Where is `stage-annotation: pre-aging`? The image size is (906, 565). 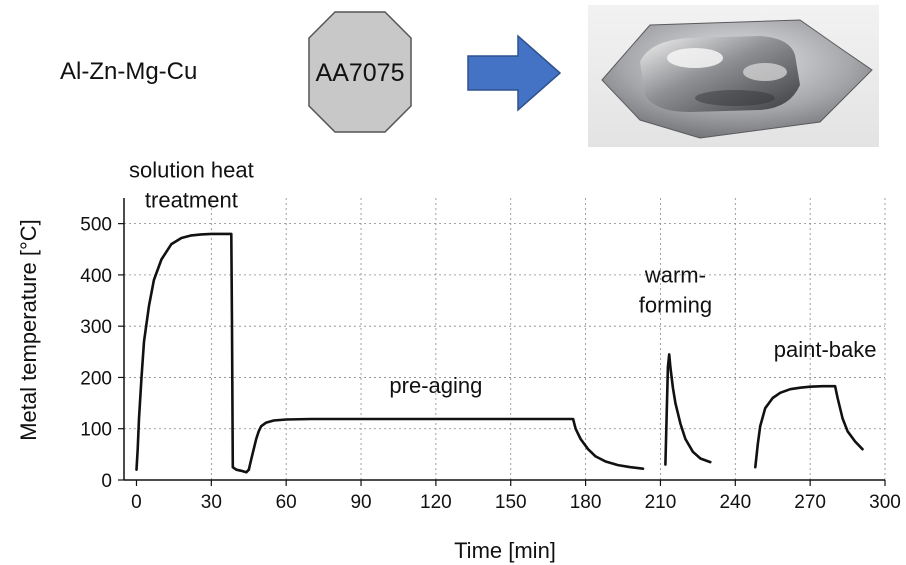
stage-annotation: pre-aging is located at coordinates (435, 385).